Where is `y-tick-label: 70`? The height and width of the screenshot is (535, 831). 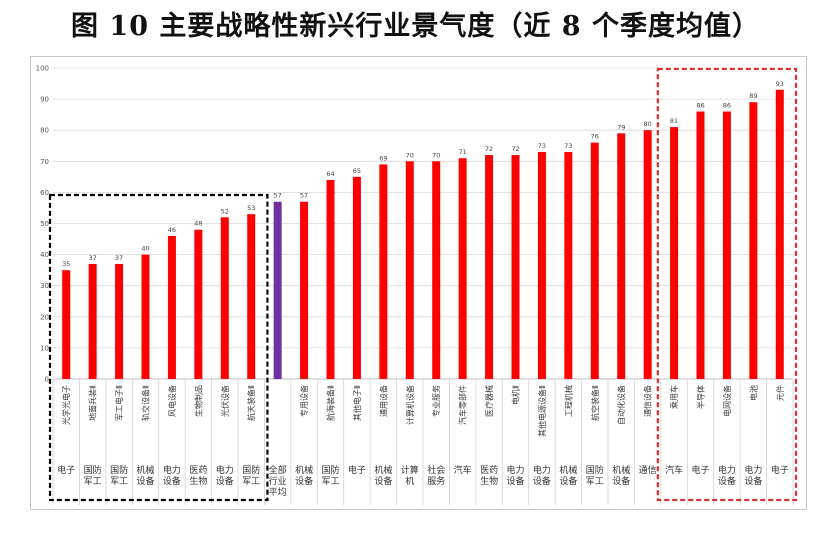
y-tick-label: 70 is located at coordinates (44, 162).